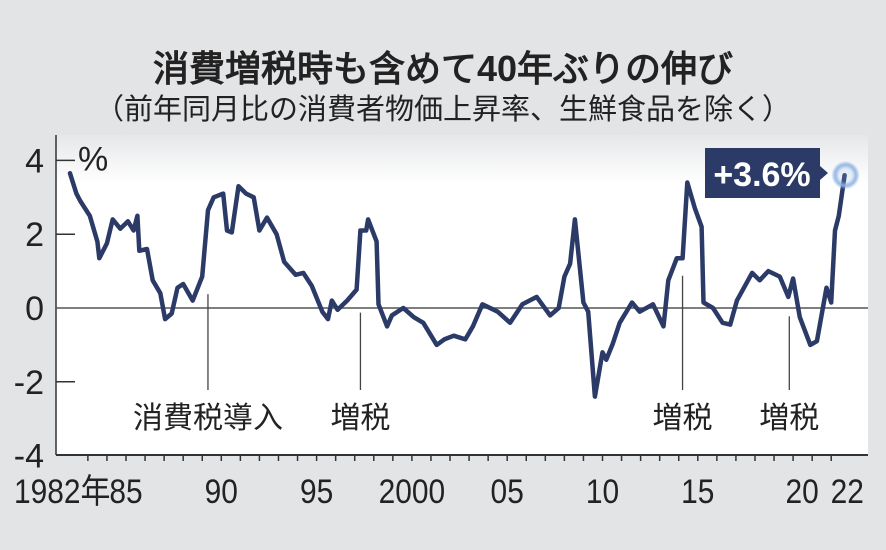 This screenshot has height=550, width=886. Describe the element at coordinates (34, 309) in the screenshot. I see `y-tick-label: 0` at that location.